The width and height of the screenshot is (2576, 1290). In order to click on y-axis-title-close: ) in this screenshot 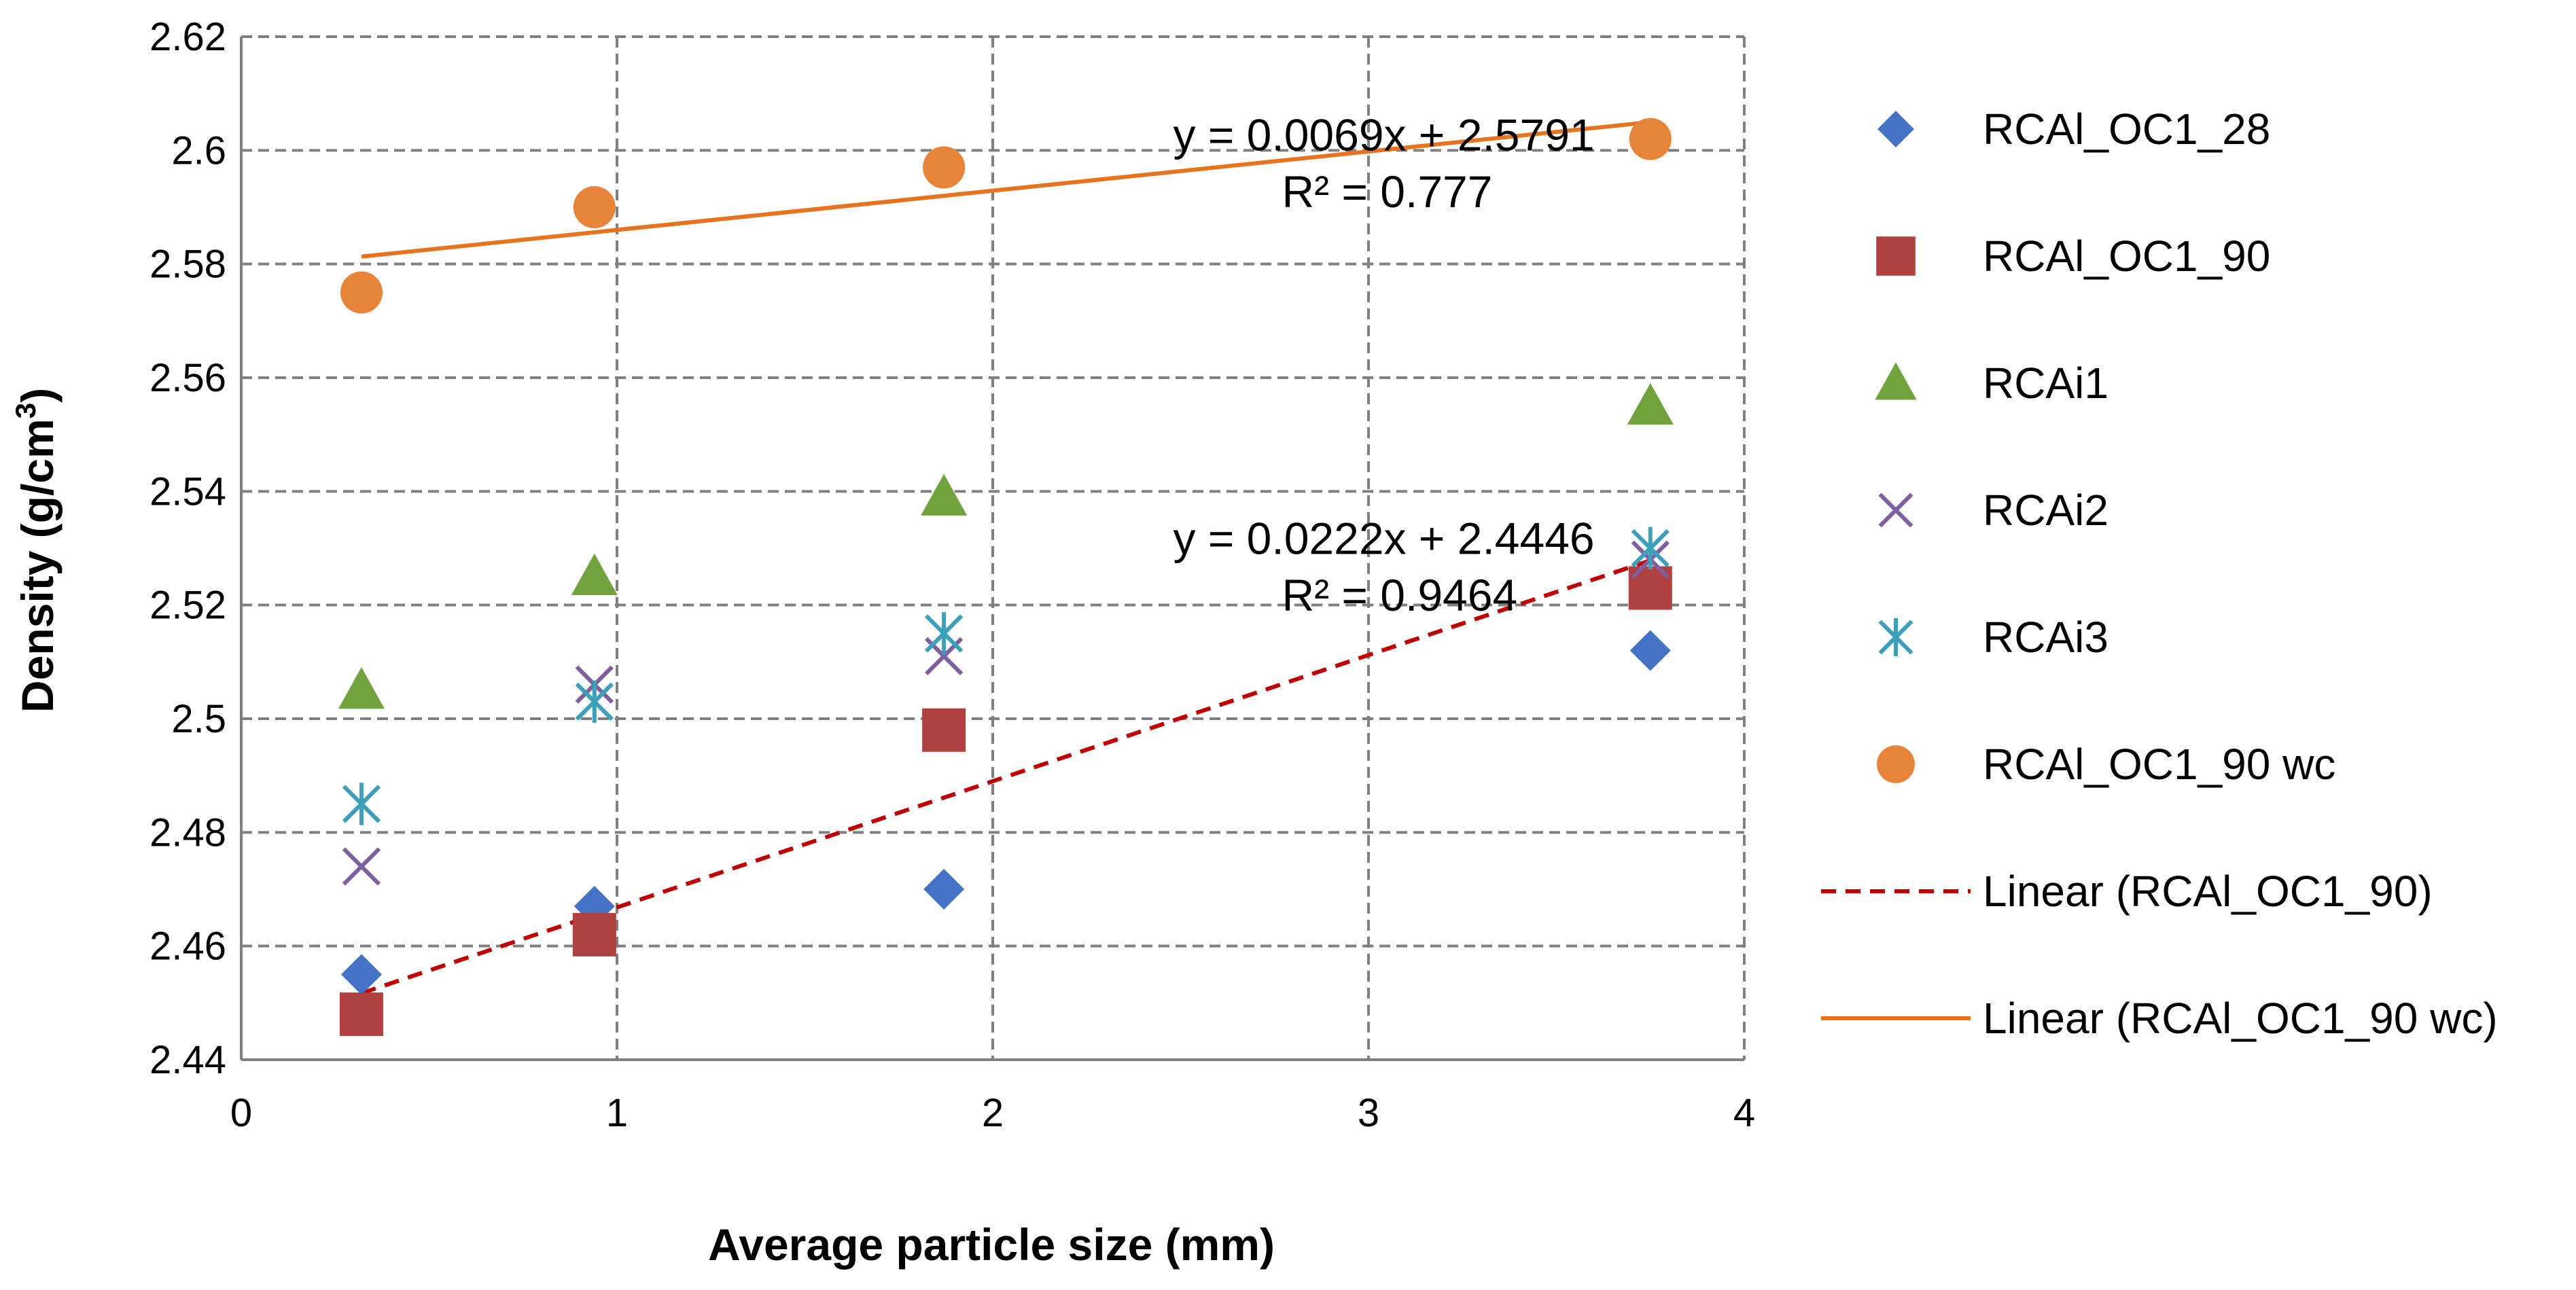, I will do `click(37, 395)`.